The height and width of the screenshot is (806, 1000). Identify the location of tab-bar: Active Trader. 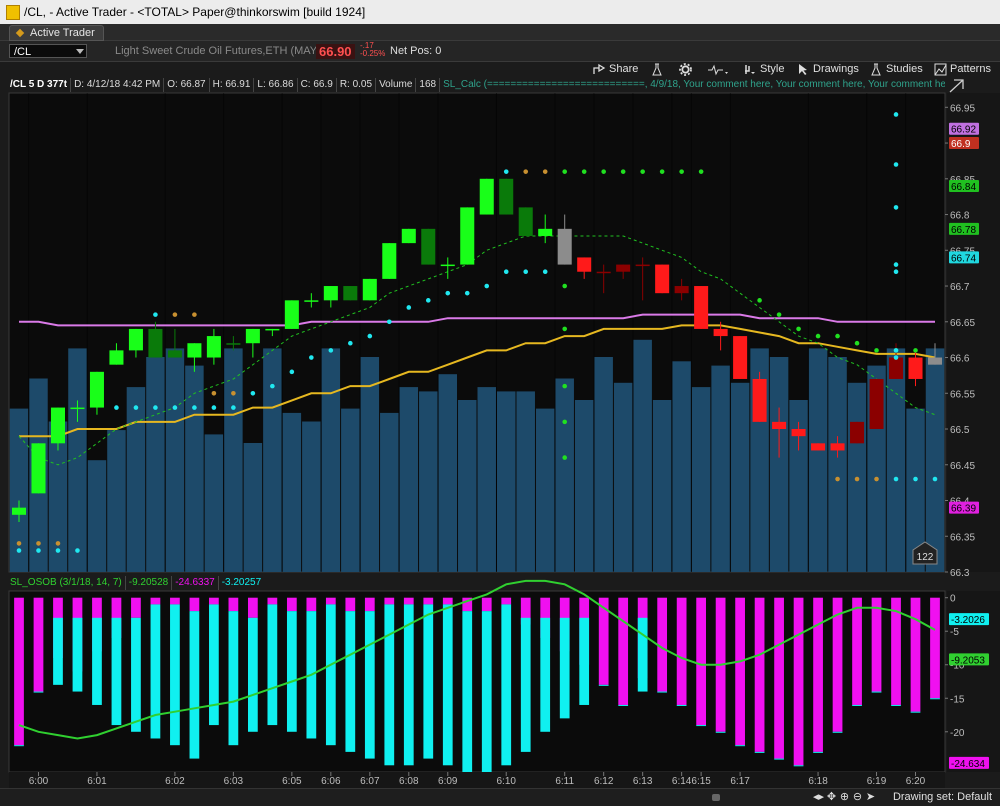
(500, 32).